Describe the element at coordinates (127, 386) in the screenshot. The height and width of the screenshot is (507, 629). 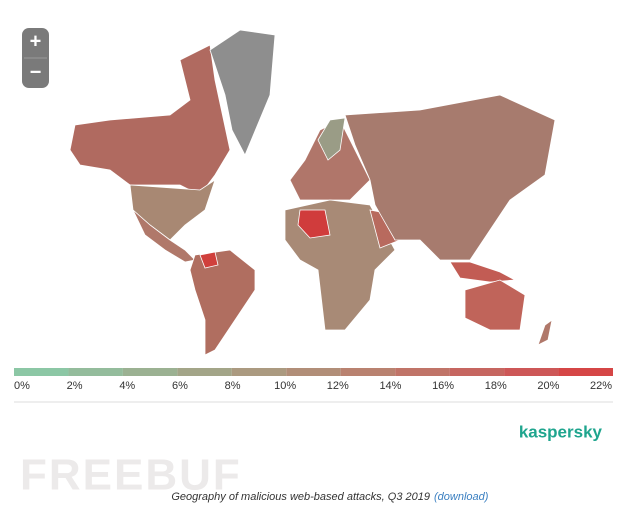
I see `legend-label: 4%` at that location.